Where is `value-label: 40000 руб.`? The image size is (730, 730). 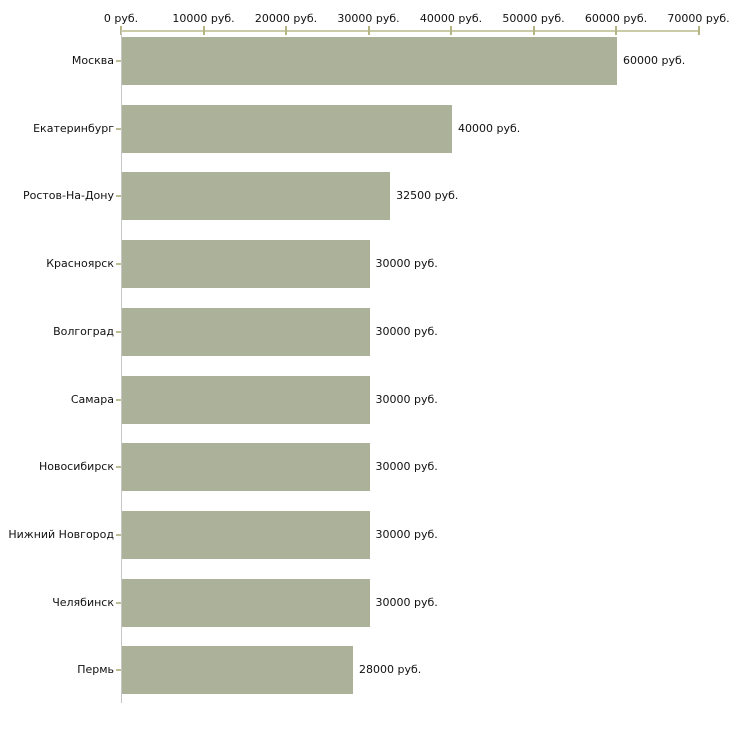
value-label: 40000 руб. is located at coordinates (489, 128).